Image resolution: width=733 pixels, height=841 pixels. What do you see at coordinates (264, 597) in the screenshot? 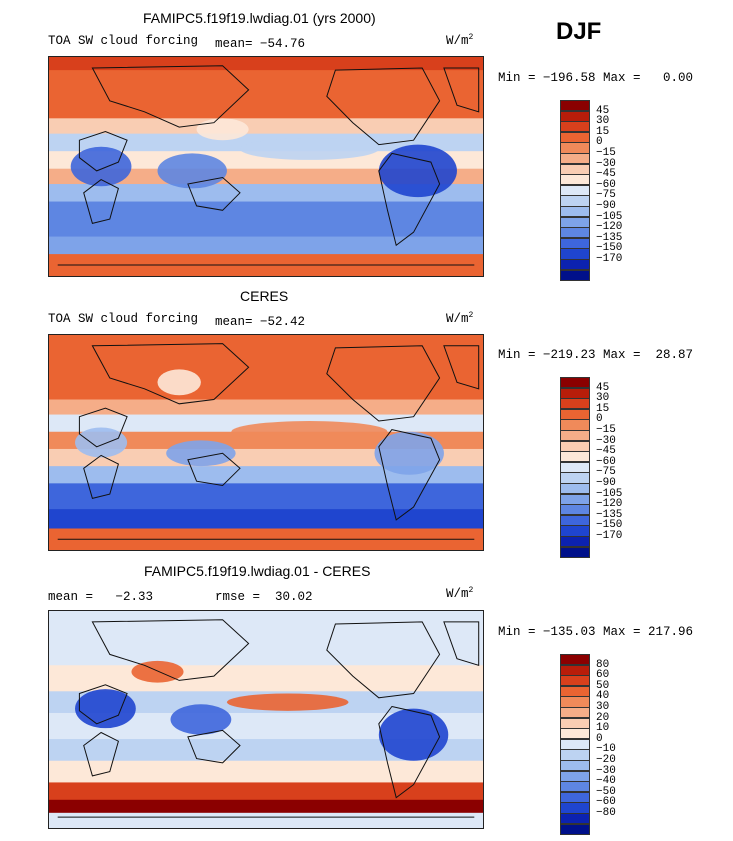
I see `panel3-rmse-label: rmse = 30.02` at bounding box center [264, 597].